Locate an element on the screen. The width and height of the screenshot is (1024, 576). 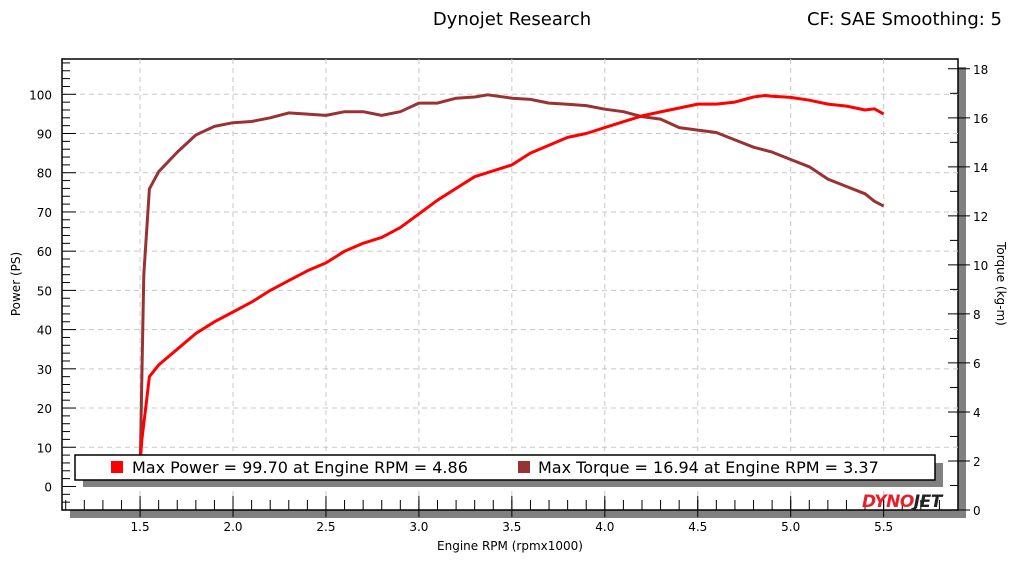
y-tick-label: 20 is located at coordinates (44, 409).